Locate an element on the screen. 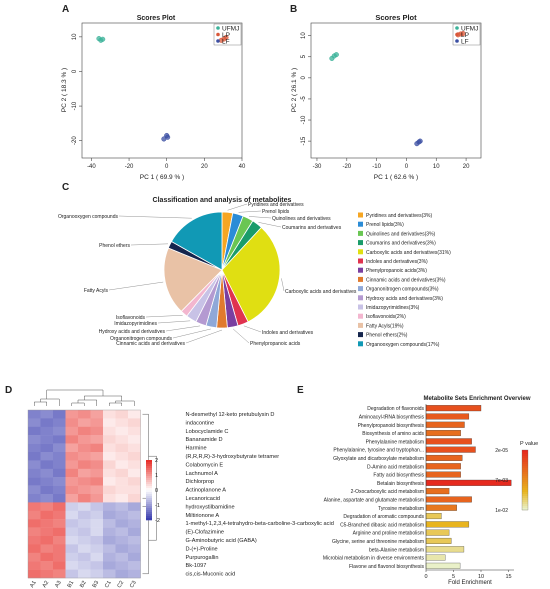 This screenshot has width=550, height=589. column-label: A1 is located at coordinates (33, 584).